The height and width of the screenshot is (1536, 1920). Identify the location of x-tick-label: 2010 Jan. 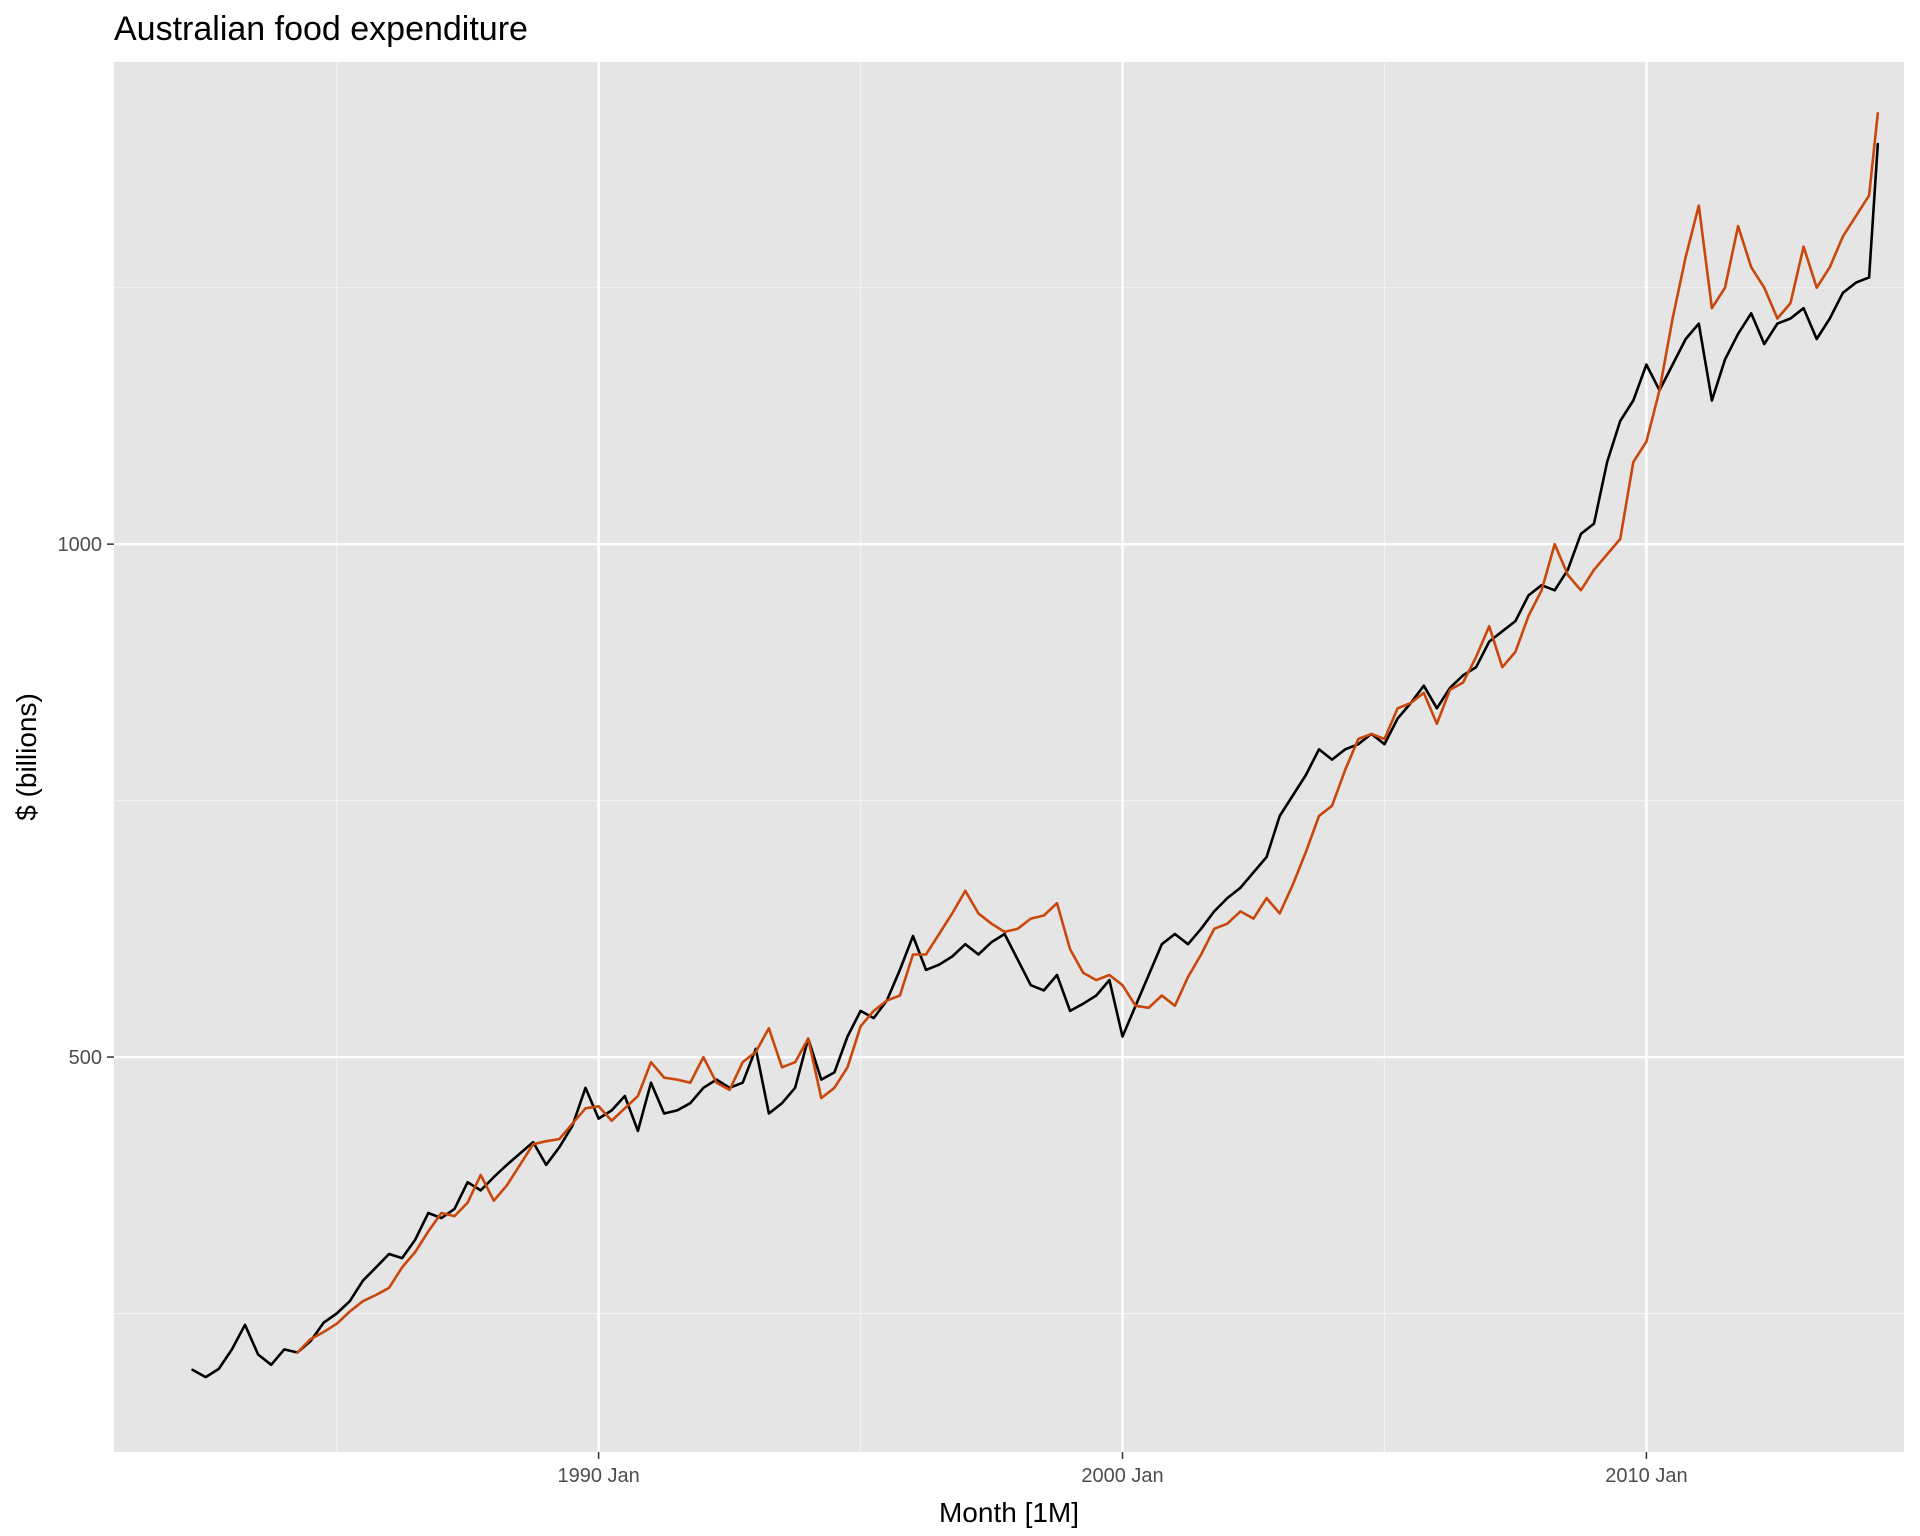
(1646, 1476).